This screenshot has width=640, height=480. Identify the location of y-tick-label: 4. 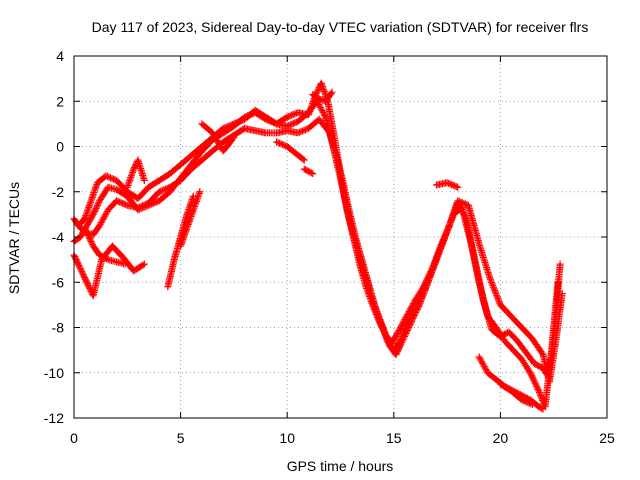
(60, 56).